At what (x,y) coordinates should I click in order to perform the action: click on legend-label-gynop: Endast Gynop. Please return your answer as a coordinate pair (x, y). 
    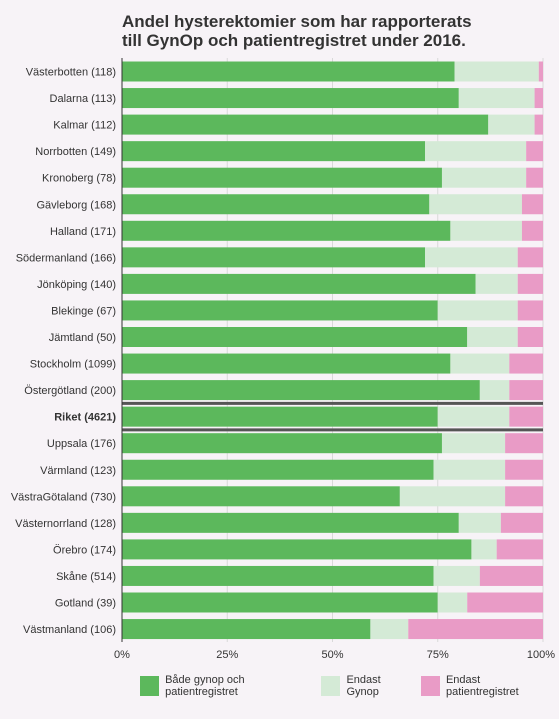
    Looking at the image, I should click on (363, 686).